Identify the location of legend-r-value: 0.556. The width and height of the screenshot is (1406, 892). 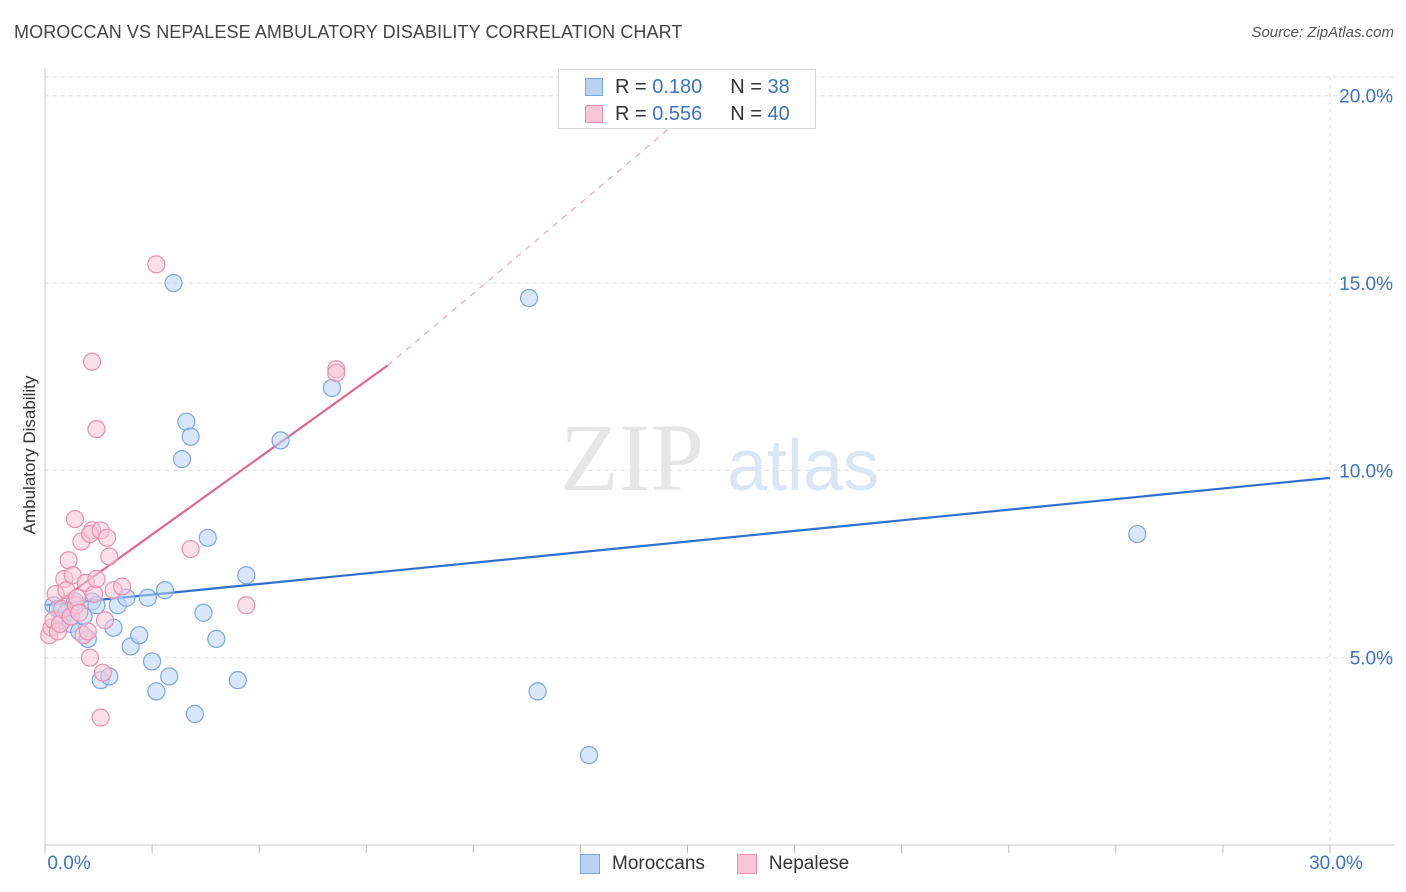
(677, 113).